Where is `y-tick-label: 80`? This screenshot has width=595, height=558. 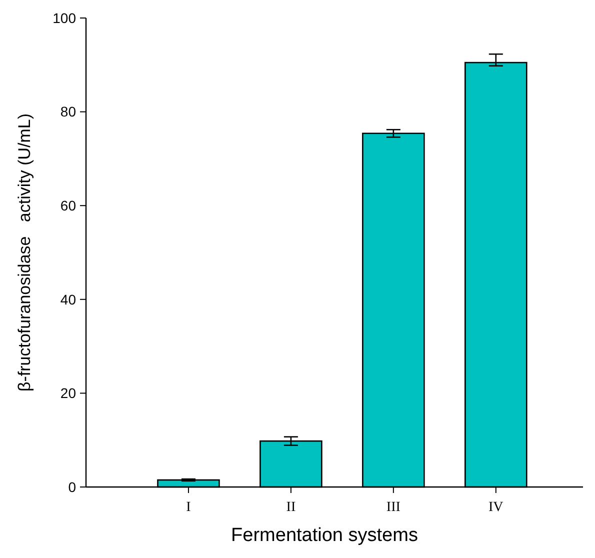 y-tick-label: 80 is located at coordinates (68, 112).